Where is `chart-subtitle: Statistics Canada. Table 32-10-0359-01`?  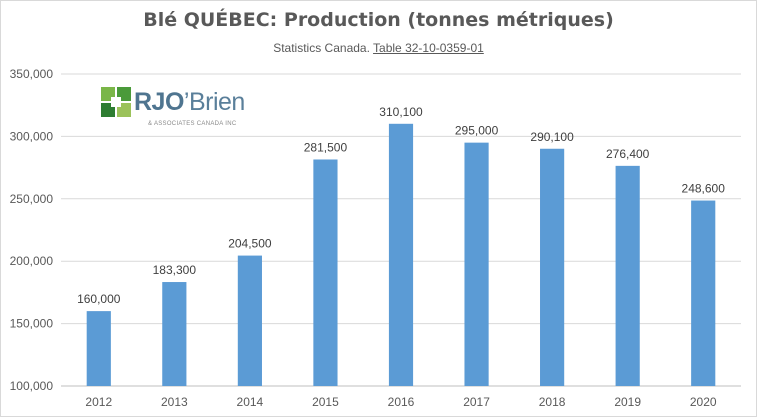 chart-subtitle: Statistics Canada. Table 32-10-0359-01 is located at coordinates (378, 48).